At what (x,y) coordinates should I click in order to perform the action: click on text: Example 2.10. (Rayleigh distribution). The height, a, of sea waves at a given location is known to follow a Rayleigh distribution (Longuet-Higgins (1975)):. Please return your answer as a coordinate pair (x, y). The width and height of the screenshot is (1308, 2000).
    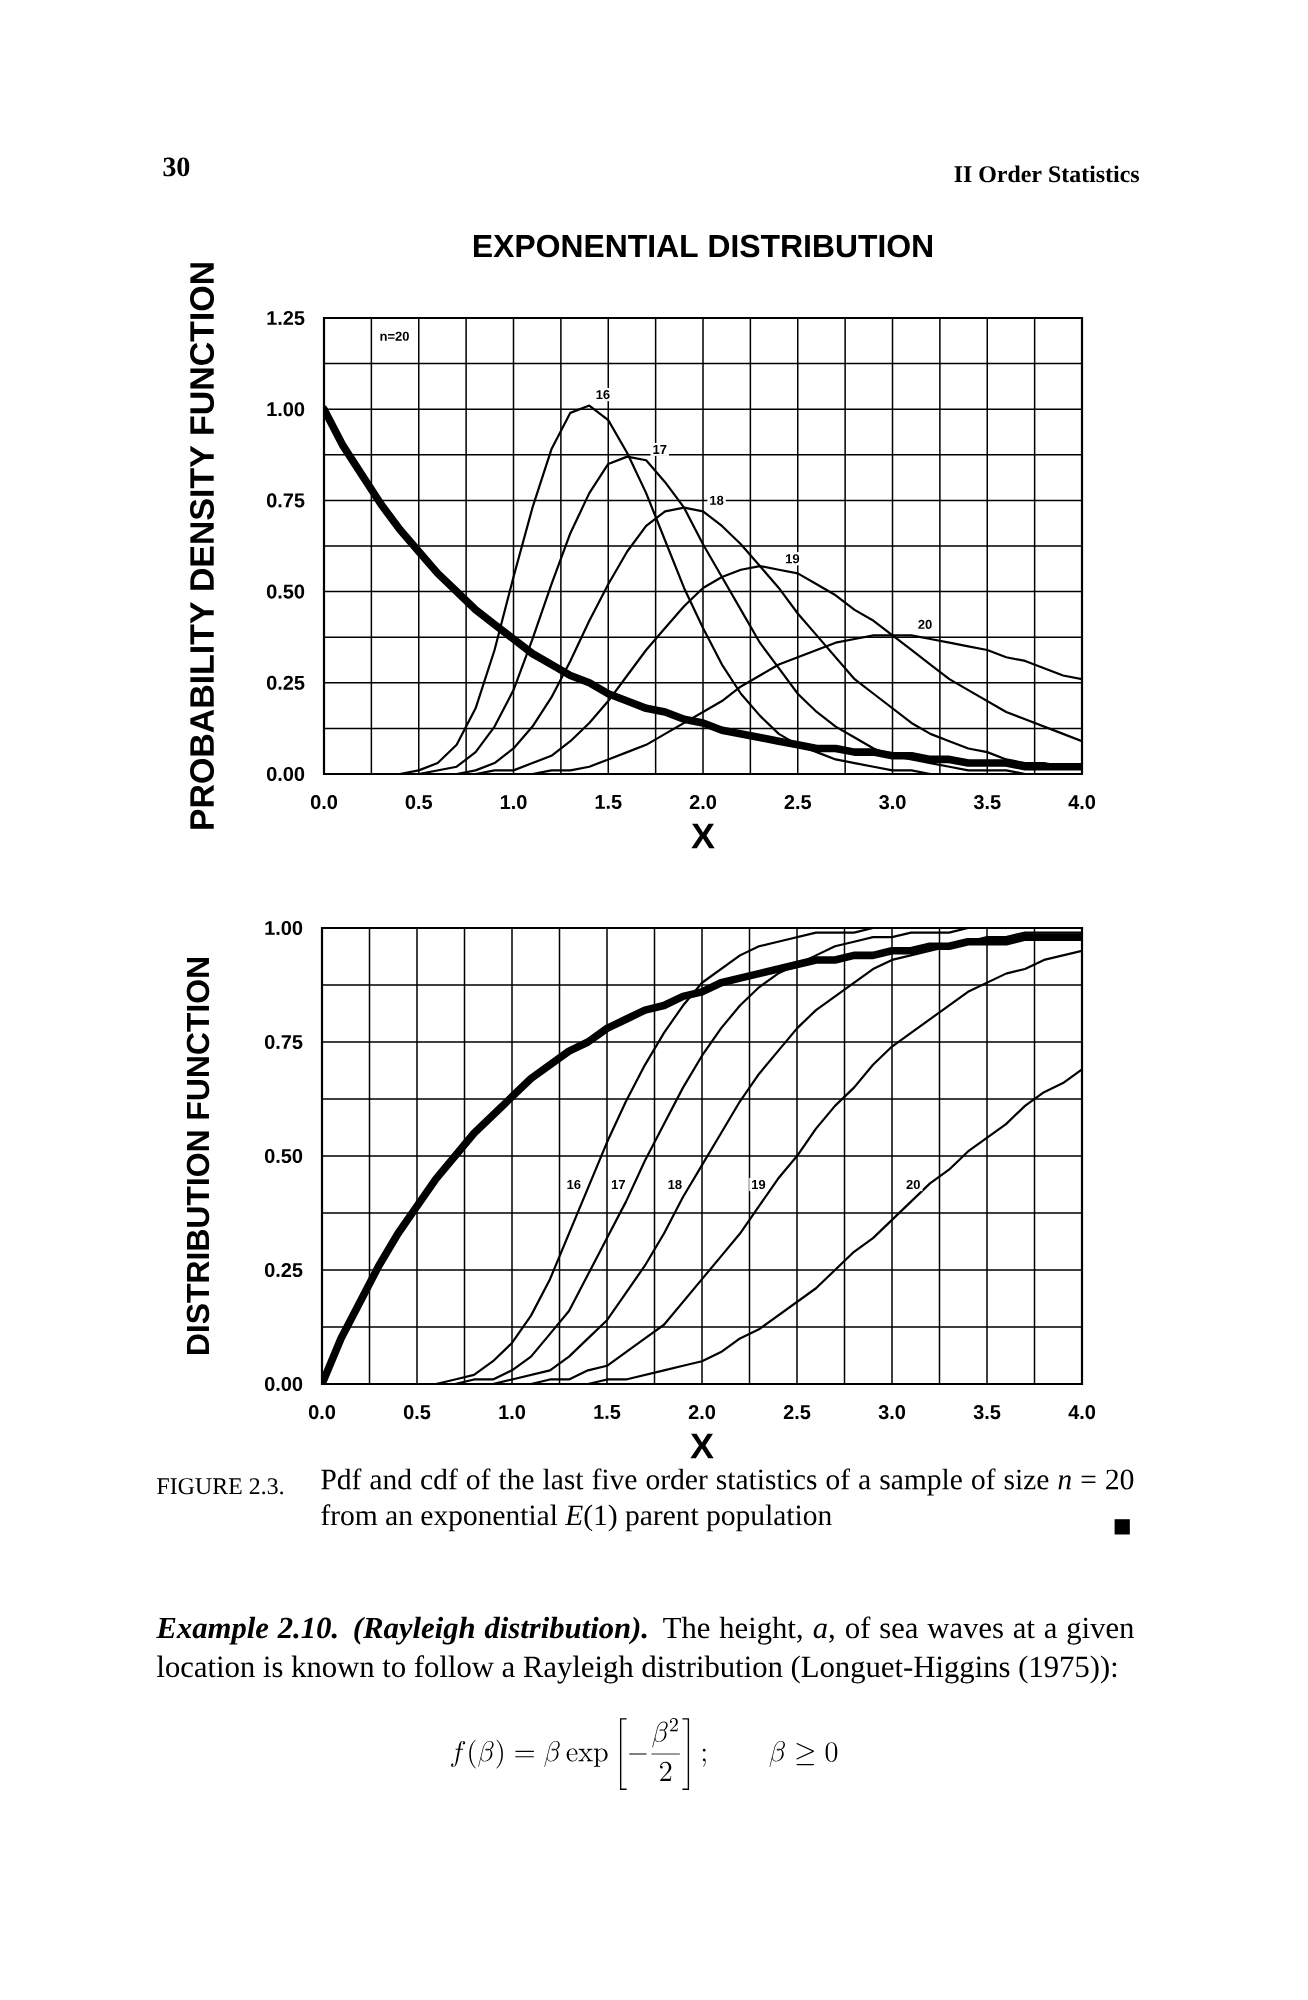
    Looking at the image, I should click on (645, 1650).